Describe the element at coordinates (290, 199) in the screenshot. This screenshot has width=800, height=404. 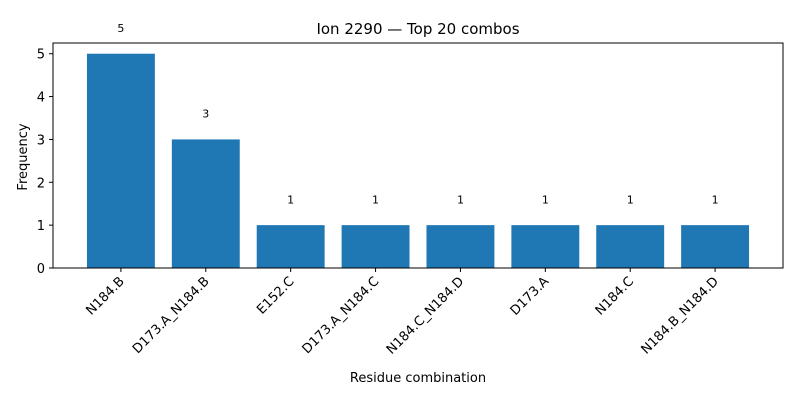
I see `data-label-2: 1` at that location.